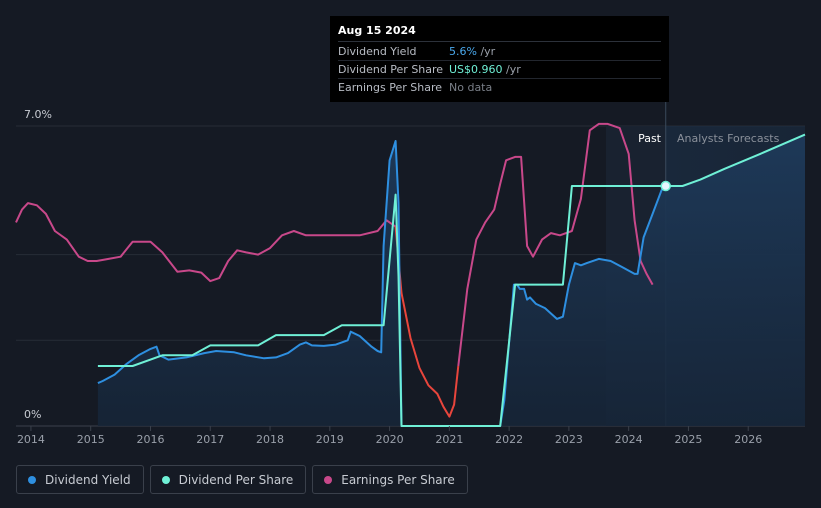 The width and height of the screenshot is (821, 508). Describe the element at coordinates (485, 69) in the screenshot. I see `tooltip-value: US$0.960 /yr` at that location.